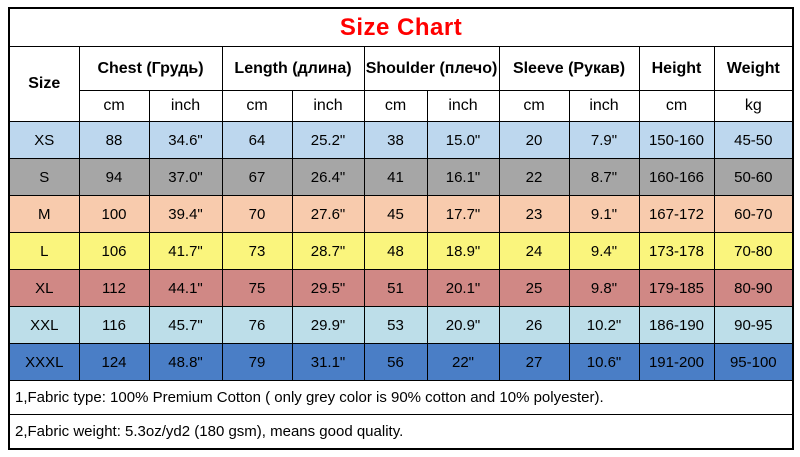 The image size is (800, 457). Describe the element at coordinates (753, 106) in the screenshot. I see `unit-header-kg: kg` at that location.